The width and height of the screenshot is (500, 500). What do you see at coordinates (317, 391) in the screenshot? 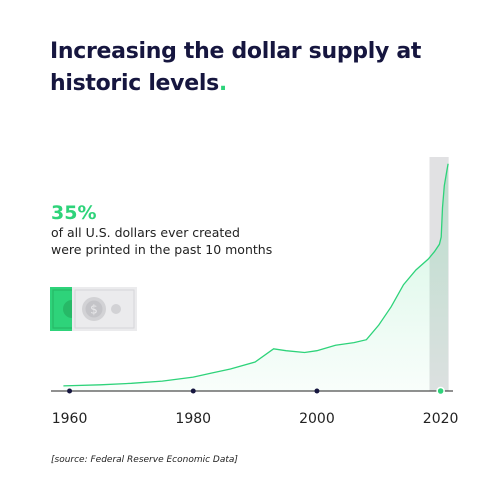
I see `x-tick-marker-2000` at bounding box center [317, 391].